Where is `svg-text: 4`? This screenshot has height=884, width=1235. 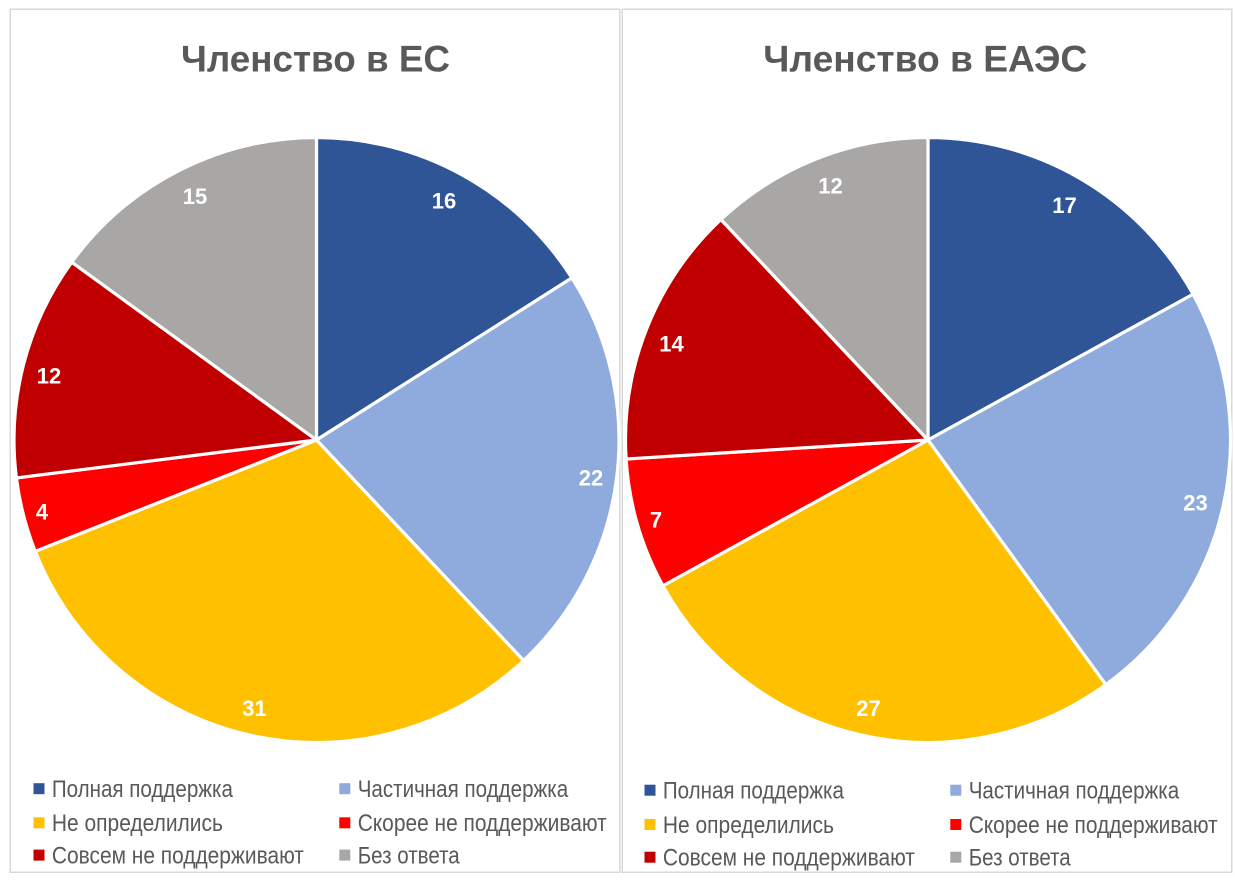
svg-text: 4 is located at coordinates (42, 512).